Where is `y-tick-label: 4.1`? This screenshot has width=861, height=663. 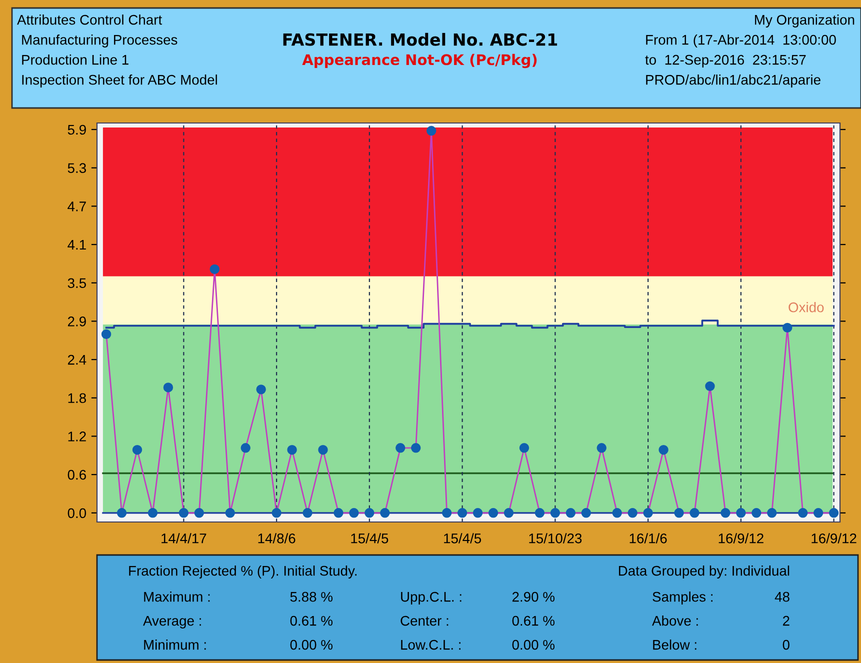
y-tick-label: 4.1 is located at coordinates (77, 245).